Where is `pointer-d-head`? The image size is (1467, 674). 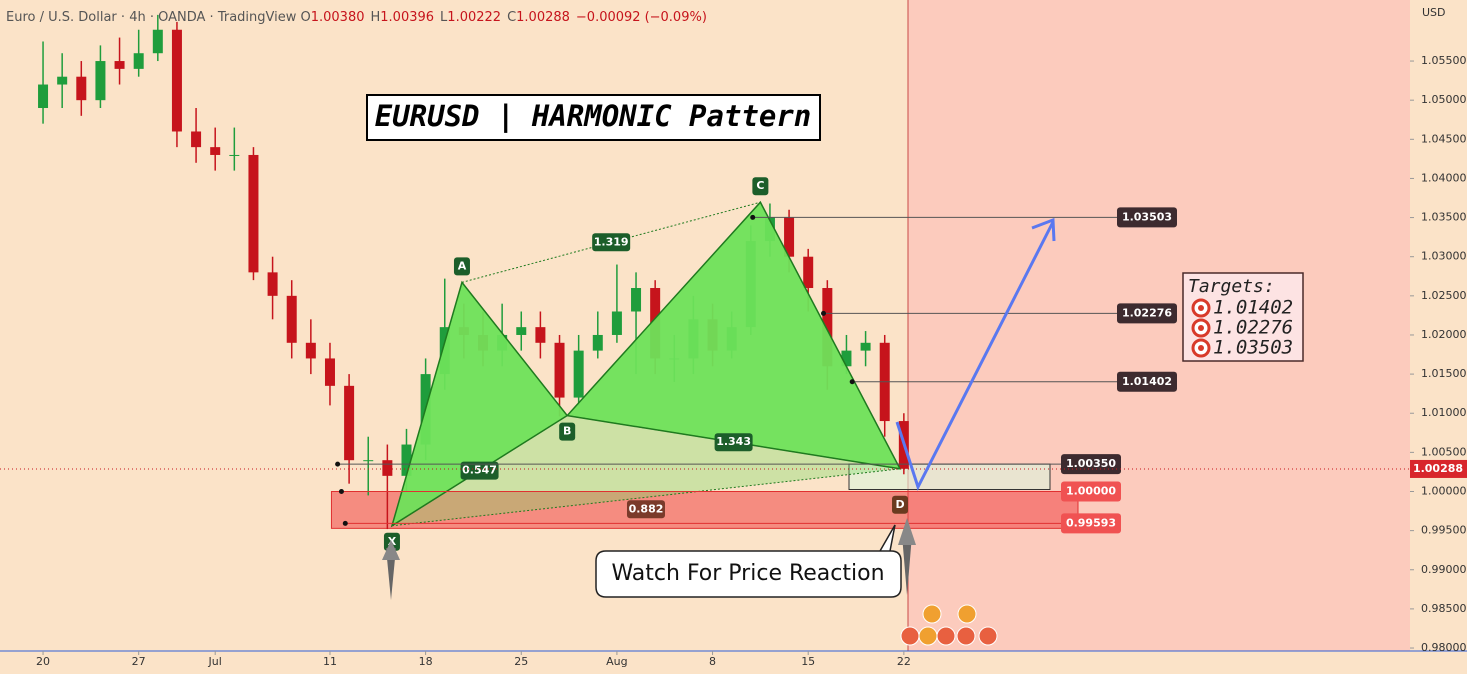
pointer-d-head is located at coordinates (907, 531).